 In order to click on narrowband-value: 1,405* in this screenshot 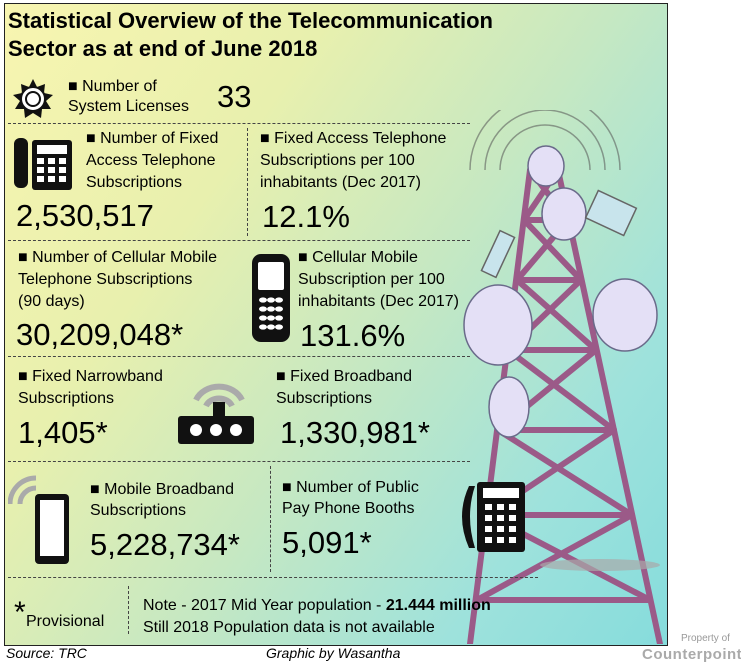, I will do `click(63, 432)`.